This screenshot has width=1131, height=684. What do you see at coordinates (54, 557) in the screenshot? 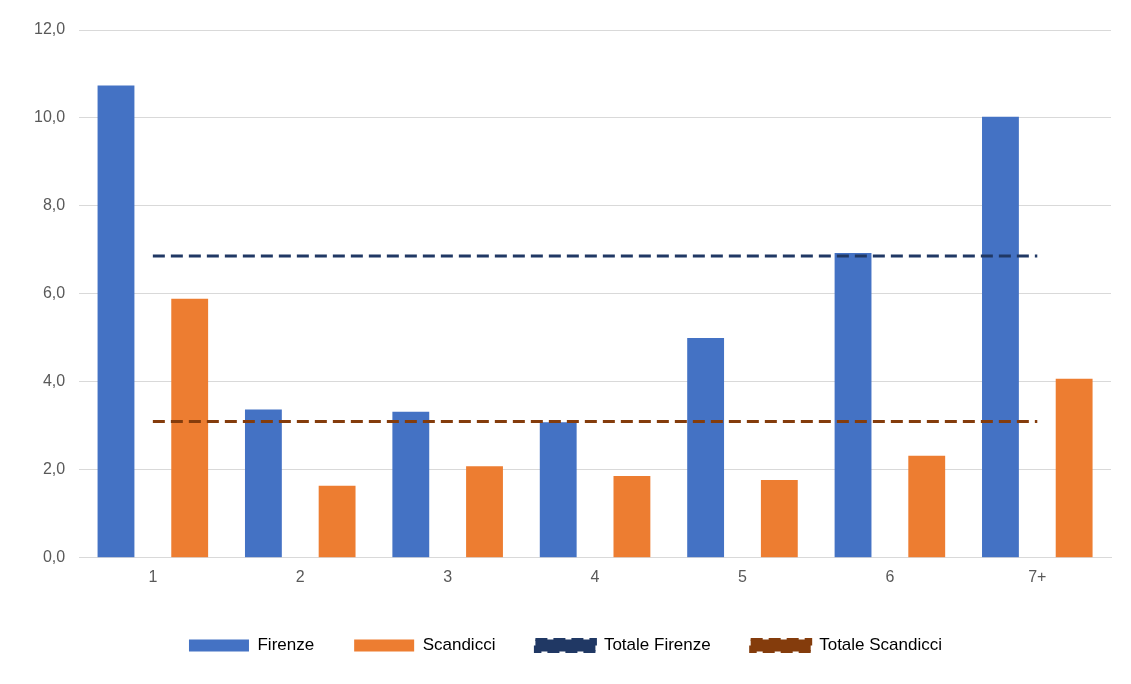
I see `y-tick-label: 0,0` at bounding box center [54, 557].